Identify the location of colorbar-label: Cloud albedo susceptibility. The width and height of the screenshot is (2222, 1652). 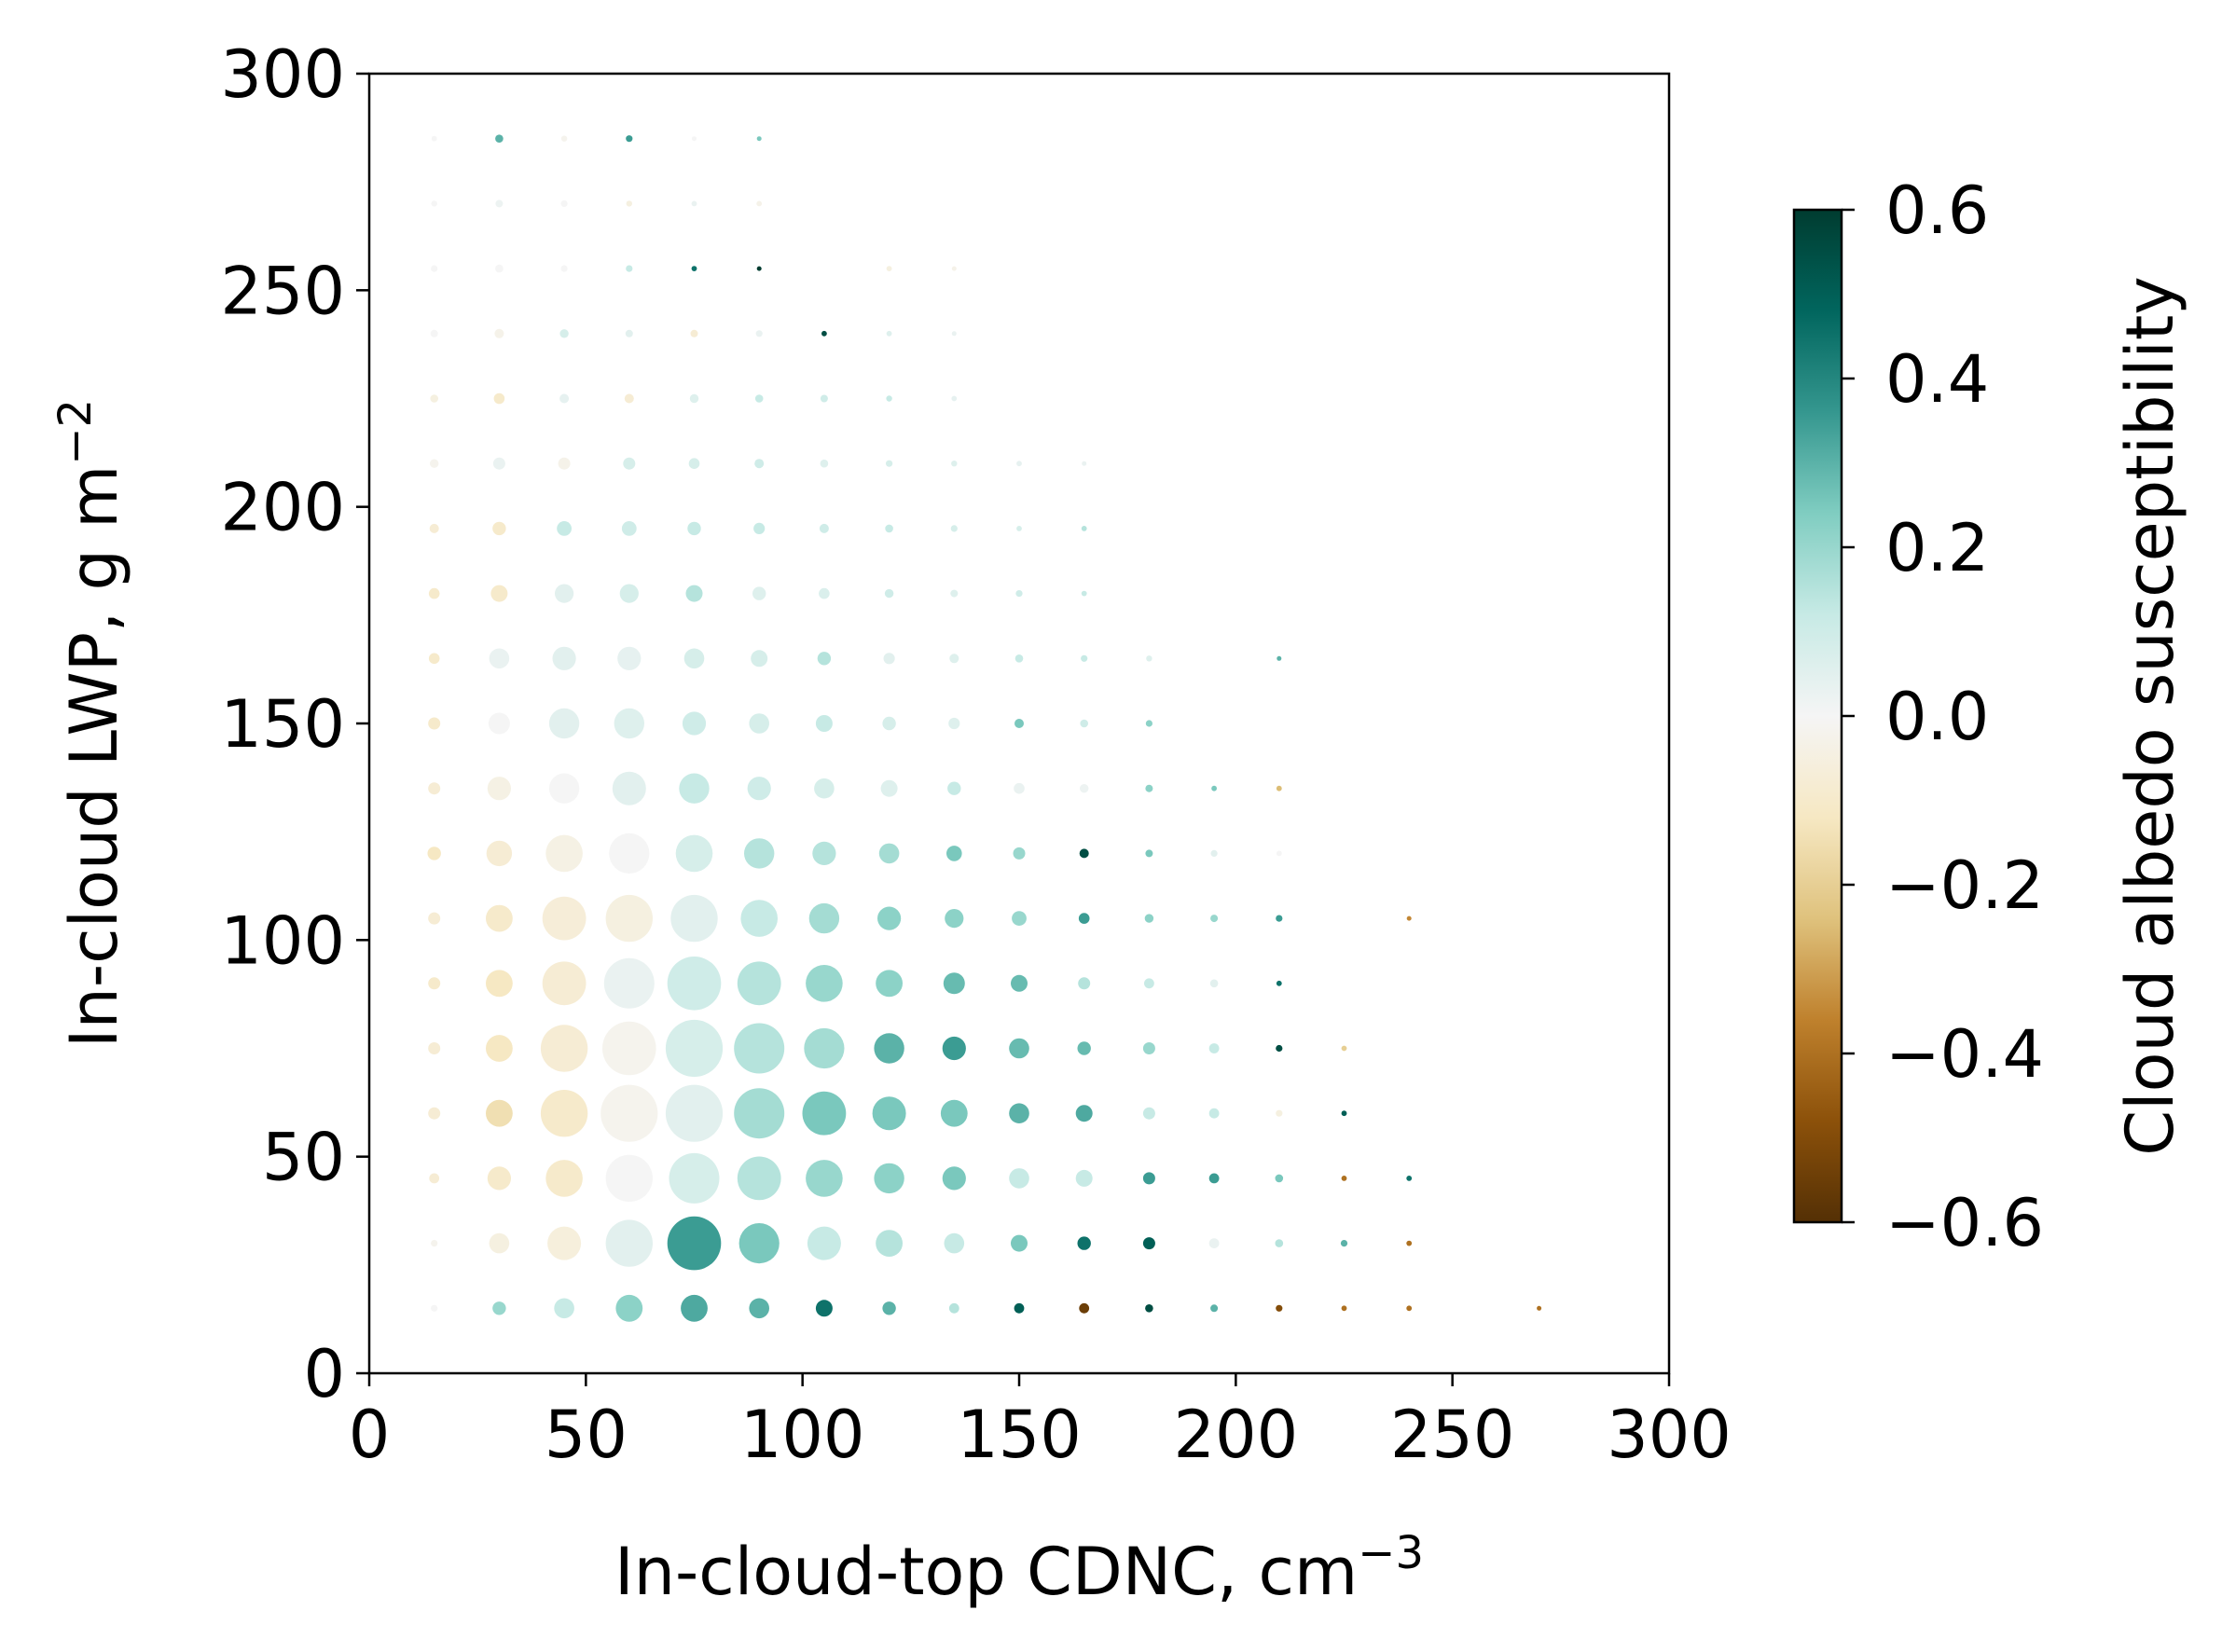
(2150, 716).